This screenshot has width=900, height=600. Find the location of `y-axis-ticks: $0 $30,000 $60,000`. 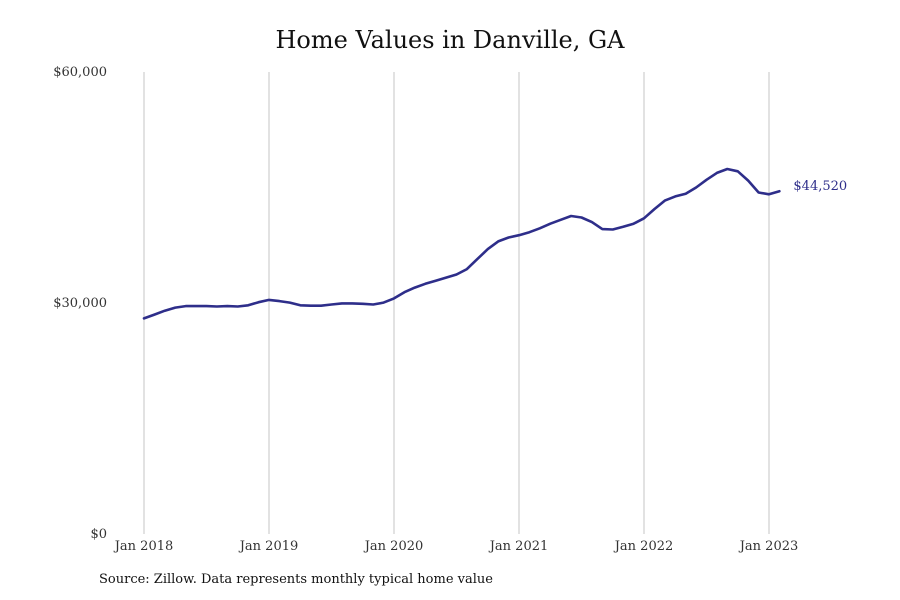

y-axis-ticks: $0 $30,000 $60,000 is located at coordinates (80, 303).